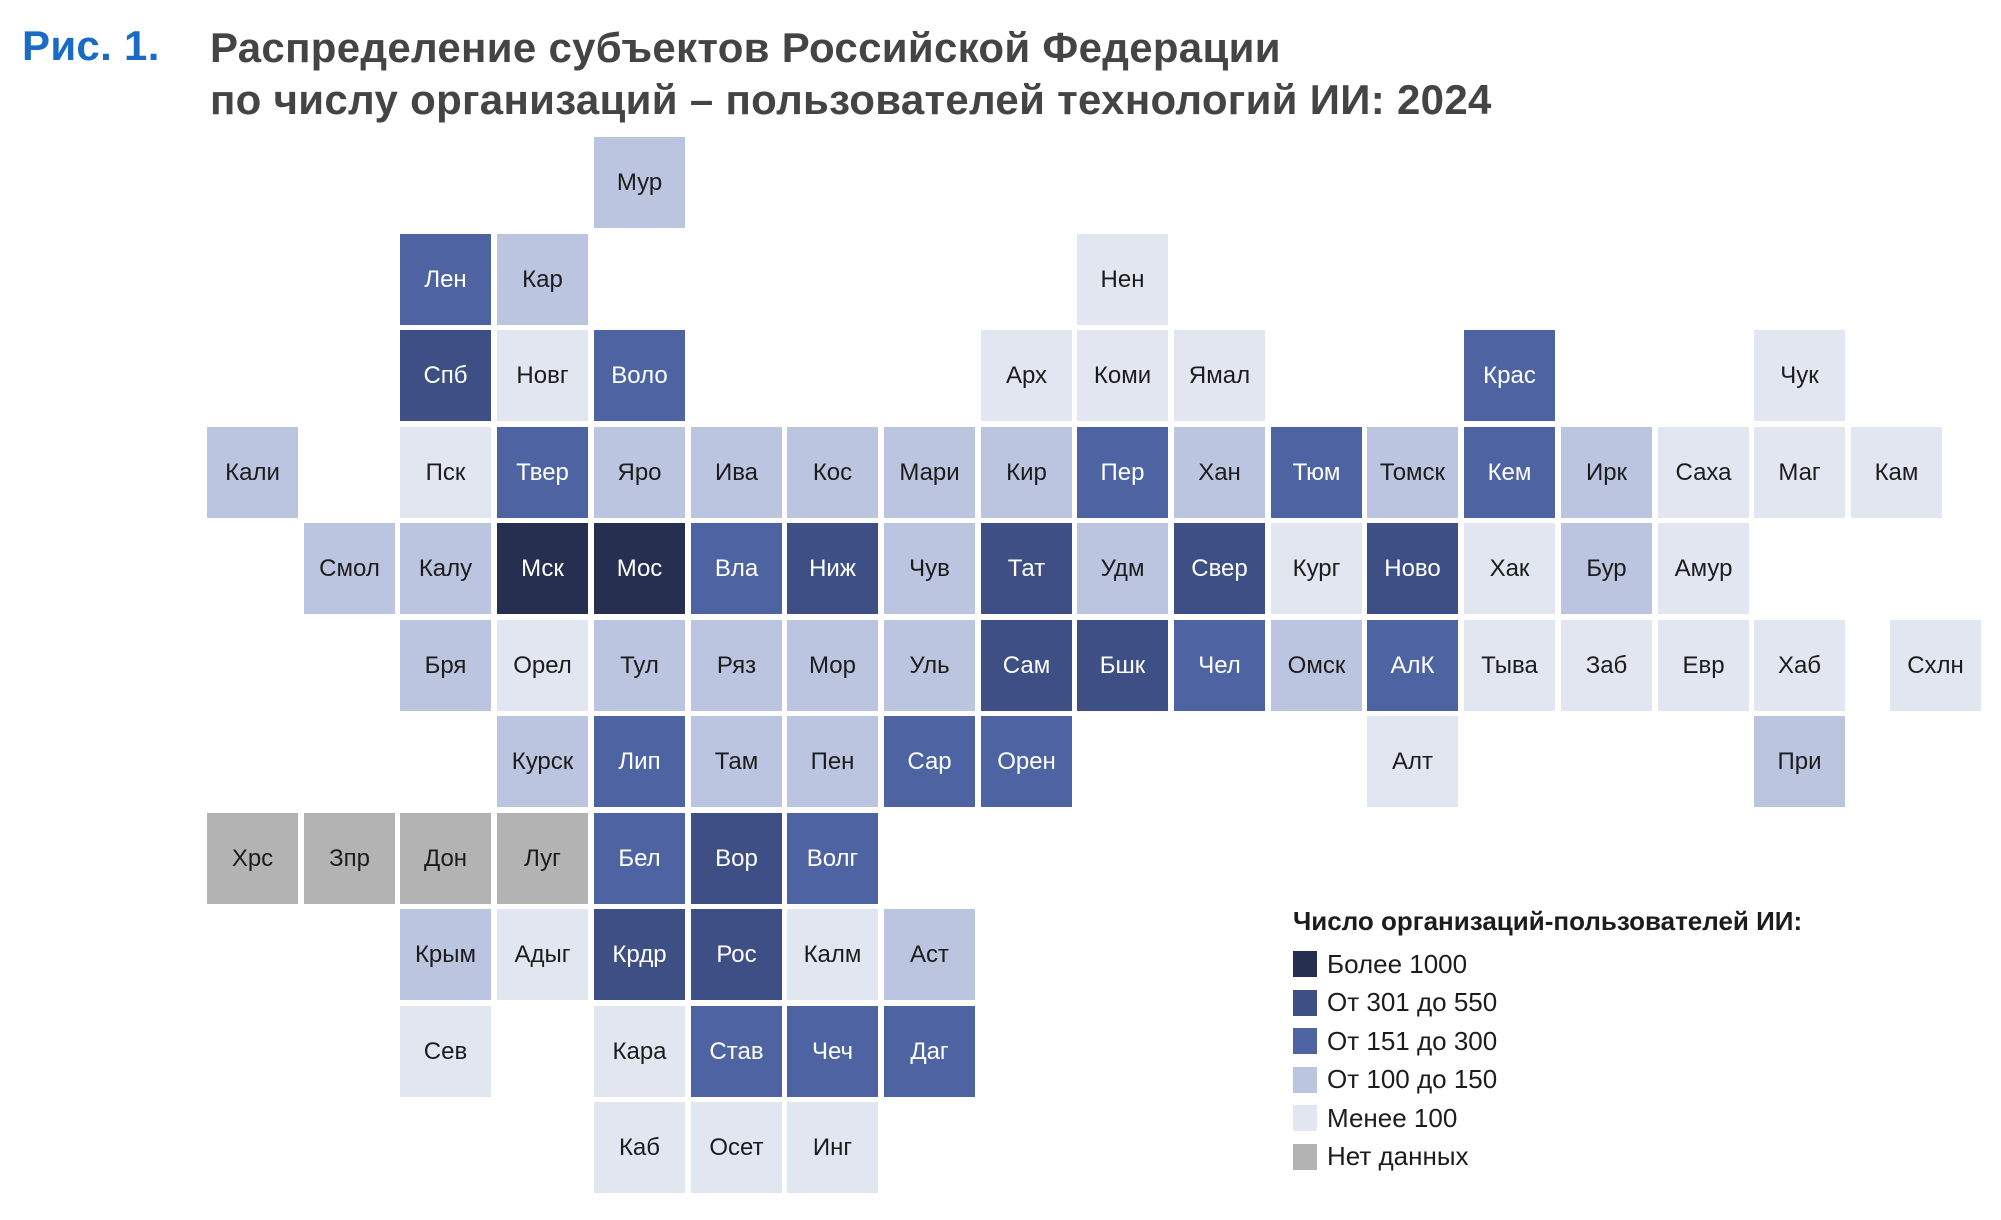  I want to click on region-tile: Кург, so click(1316, 568).